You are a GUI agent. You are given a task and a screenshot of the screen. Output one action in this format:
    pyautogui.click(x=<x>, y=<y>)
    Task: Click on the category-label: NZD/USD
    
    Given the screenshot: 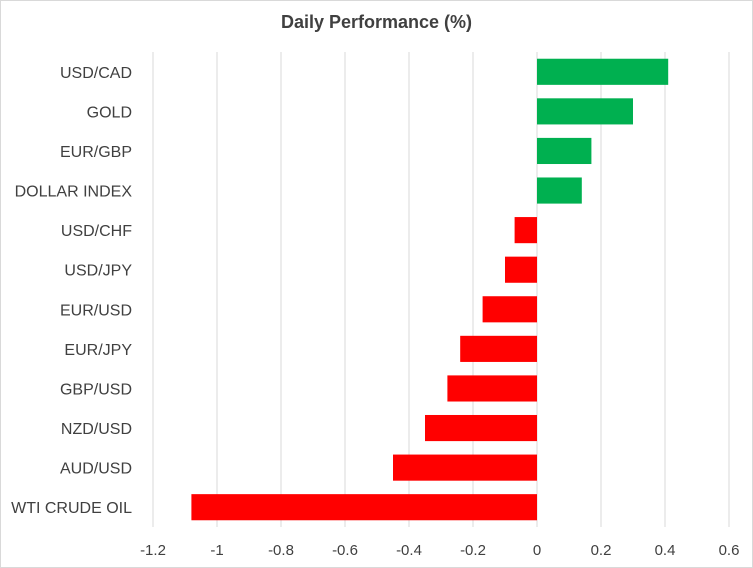 What is the action you would take?
    pyautogui.click(x=96, y=429)
    